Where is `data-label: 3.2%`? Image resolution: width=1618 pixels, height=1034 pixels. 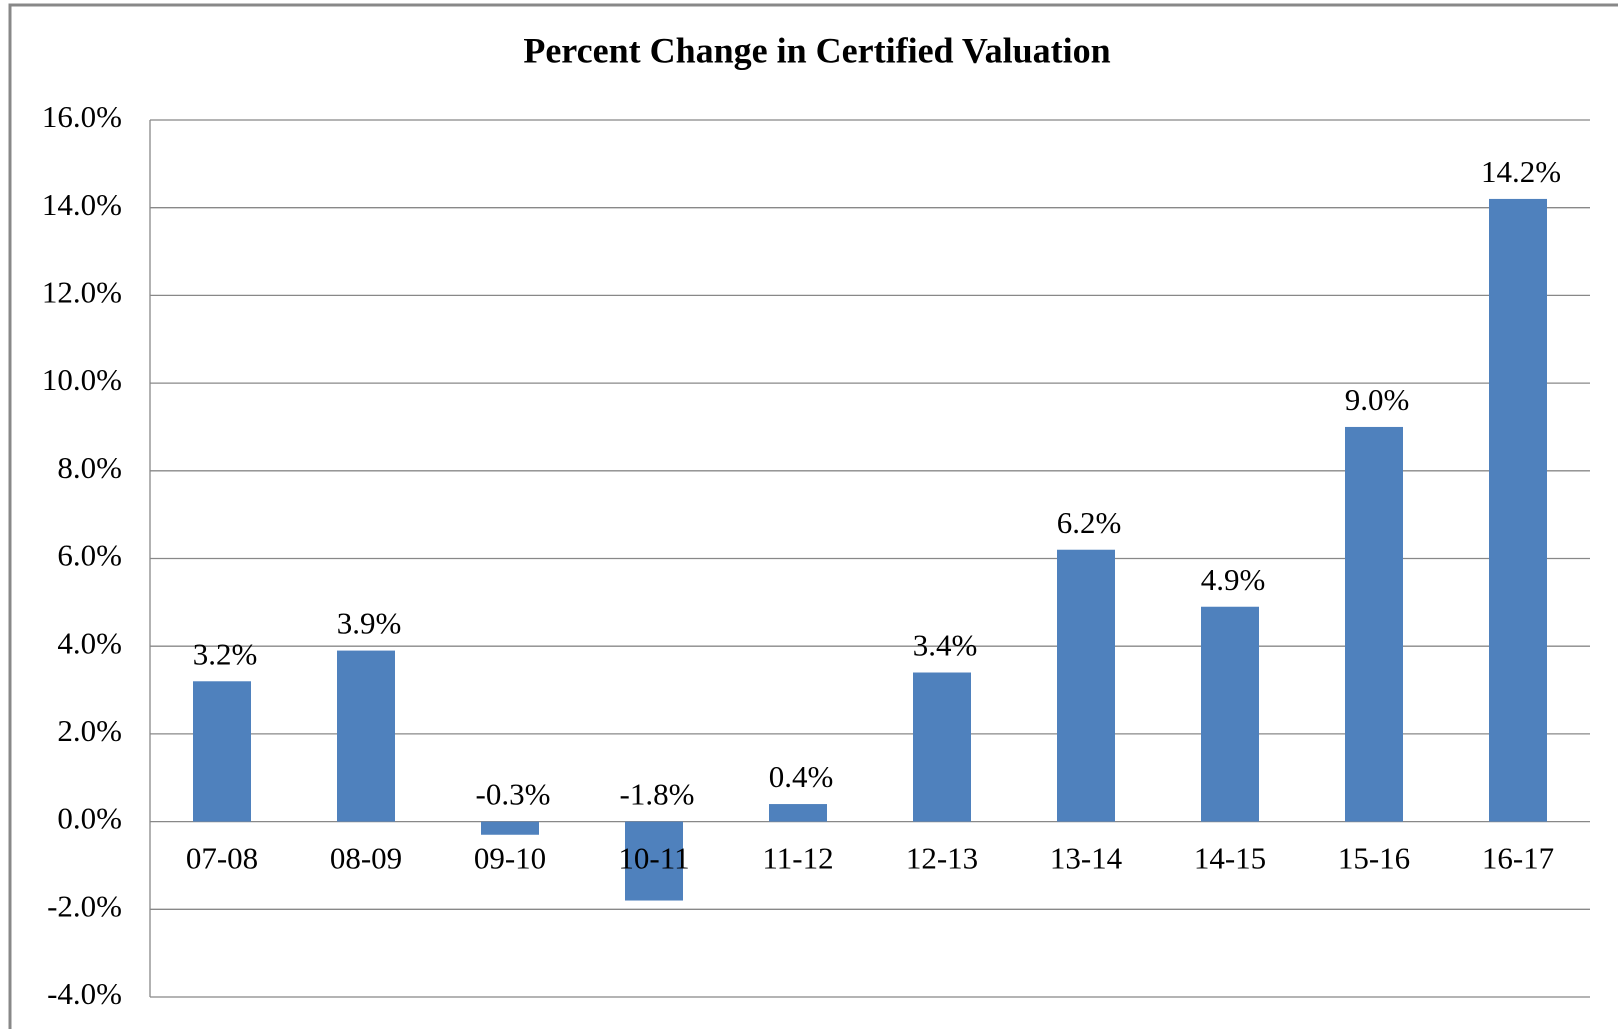
data-label: 3.2% is located at coordinates (225, 653).